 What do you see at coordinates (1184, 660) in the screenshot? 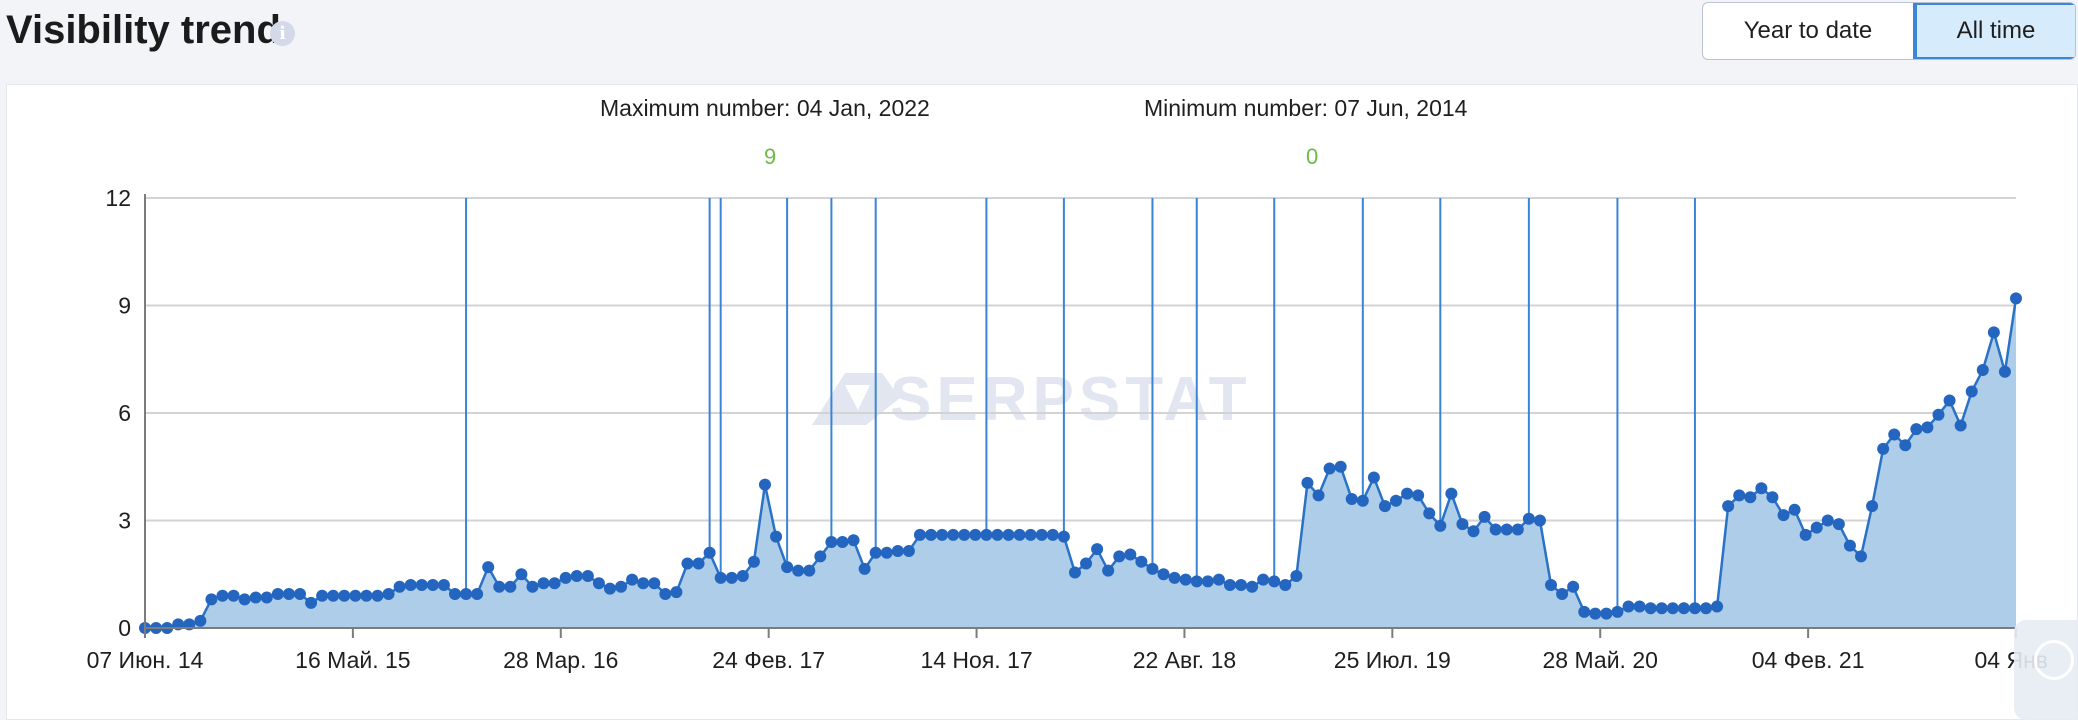
I see `x-tick-label: 22 Авг. 18` at bounding box center [1184, 660].